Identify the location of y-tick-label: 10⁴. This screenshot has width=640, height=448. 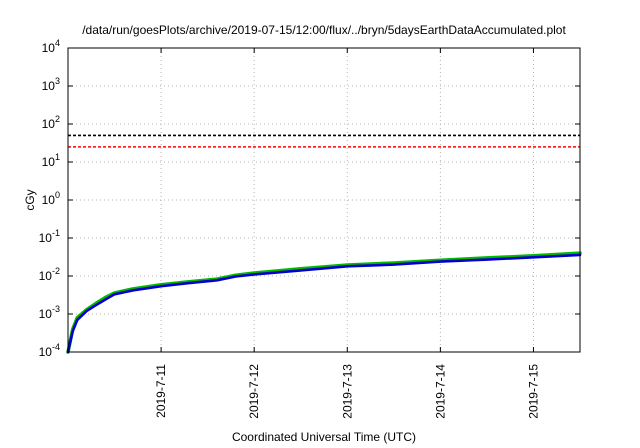
(51, 46).